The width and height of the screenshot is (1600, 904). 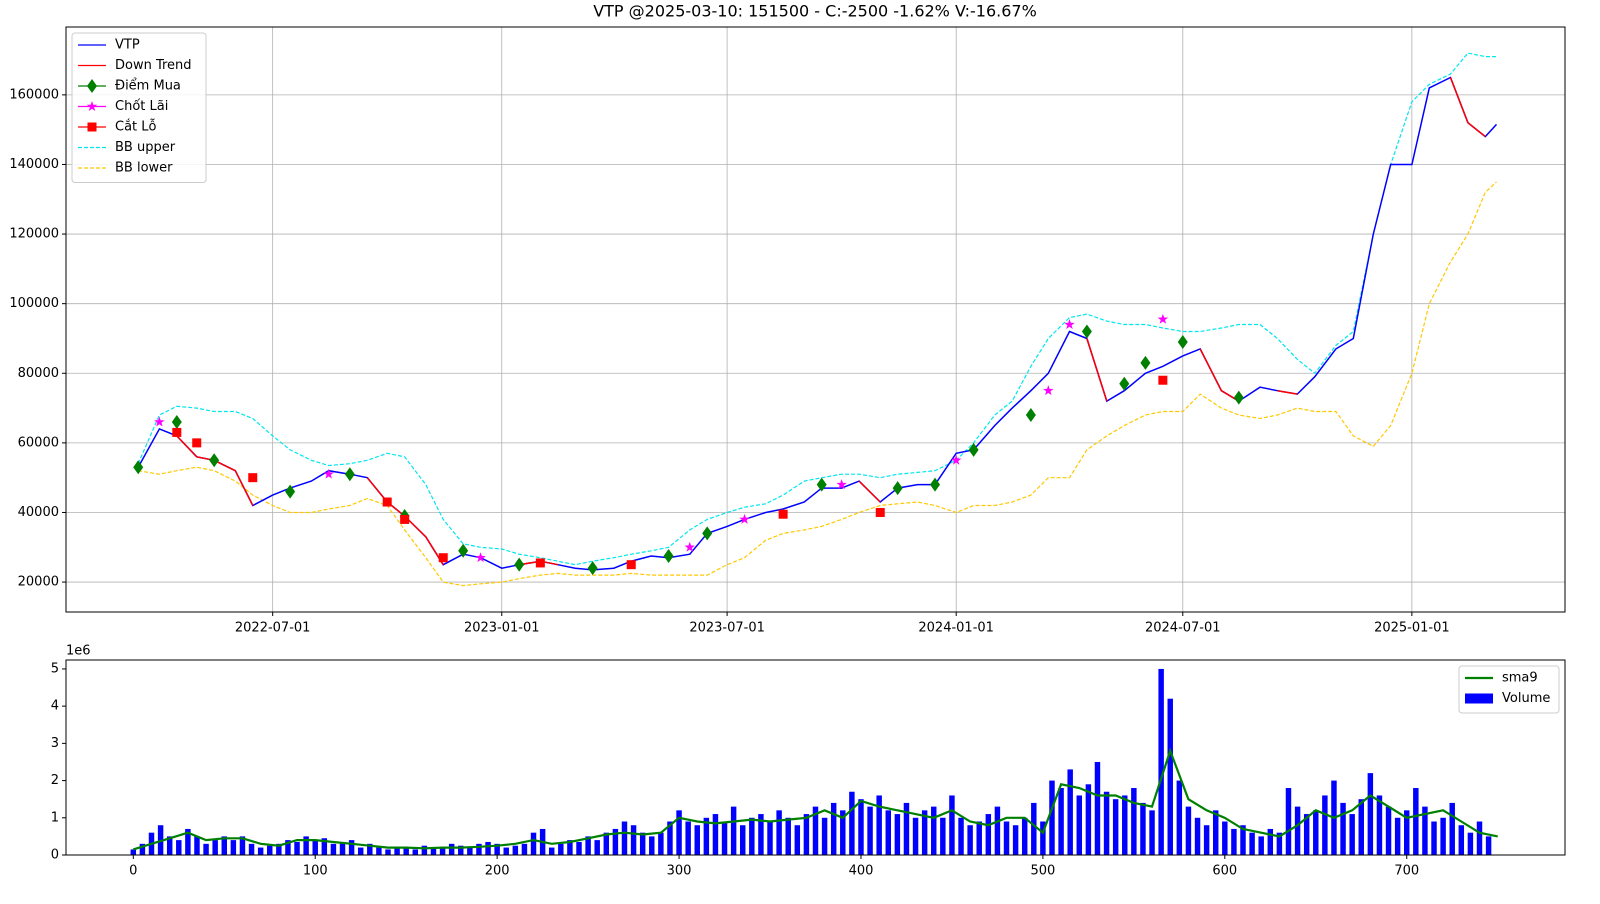 What do you see at coordinates (145, 147) in the screenshot?
I see `legend-label: BB upper` at bounding box center [145, 147].